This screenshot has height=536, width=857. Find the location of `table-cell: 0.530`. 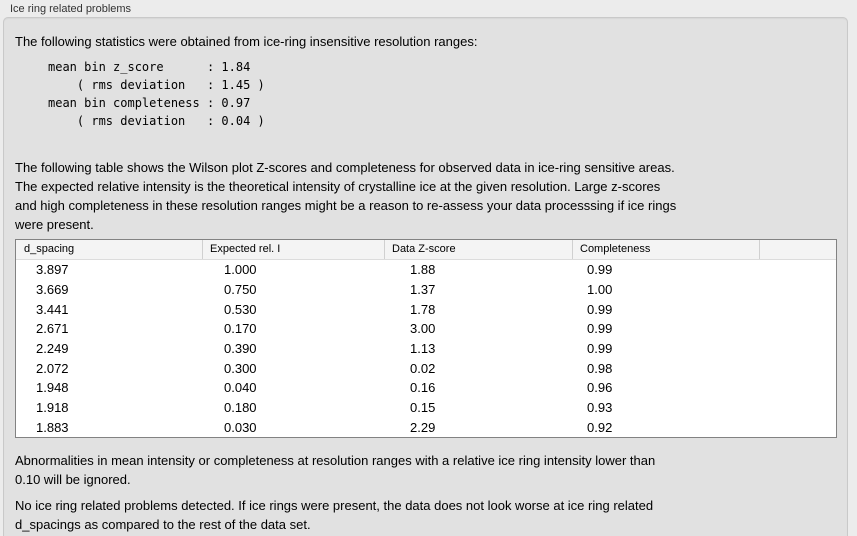

table-cell: 0.530 is located at coordinates (240, 309).